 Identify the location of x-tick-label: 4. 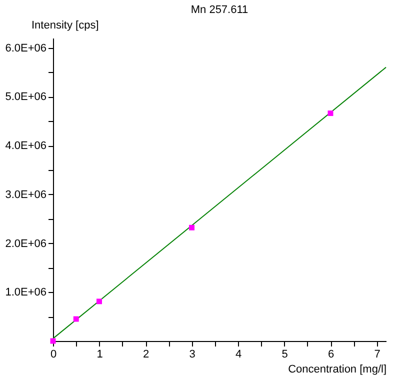
(238, 354).